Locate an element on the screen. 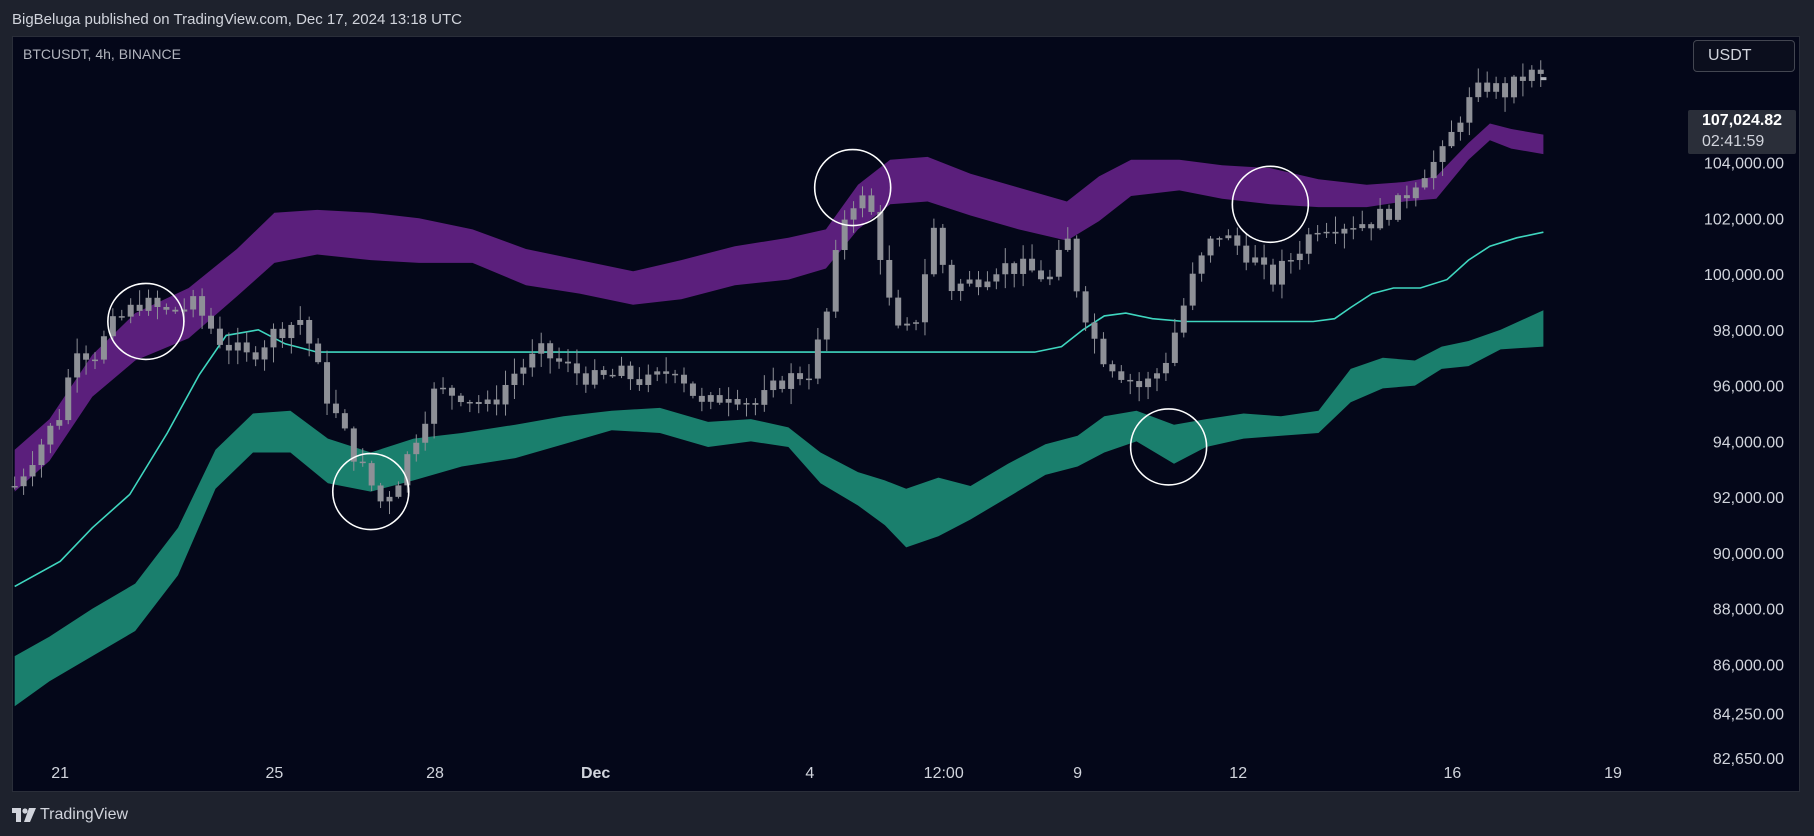  tradingview-brand: TradingView is located at coordinates (84, 814).